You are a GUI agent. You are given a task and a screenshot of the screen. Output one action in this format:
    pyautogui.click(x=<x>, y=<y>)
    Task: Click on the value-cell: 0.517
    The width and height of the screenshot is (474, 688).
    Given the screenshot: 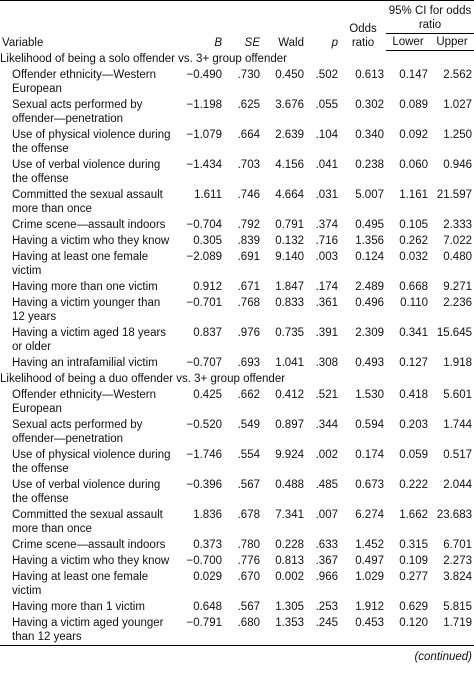 What is the action you would take?
    pyautogui.click(x=457, y=455)
    